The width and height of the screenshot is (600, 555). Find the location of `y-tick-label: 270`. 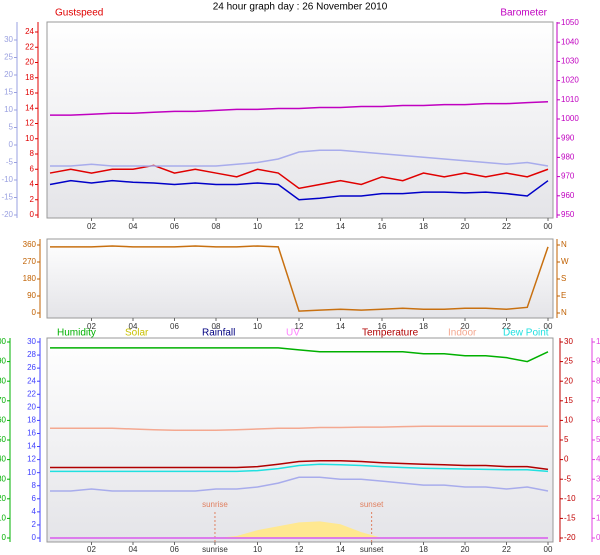

y-tick-label: 270 is located at coordinates (30, 261).